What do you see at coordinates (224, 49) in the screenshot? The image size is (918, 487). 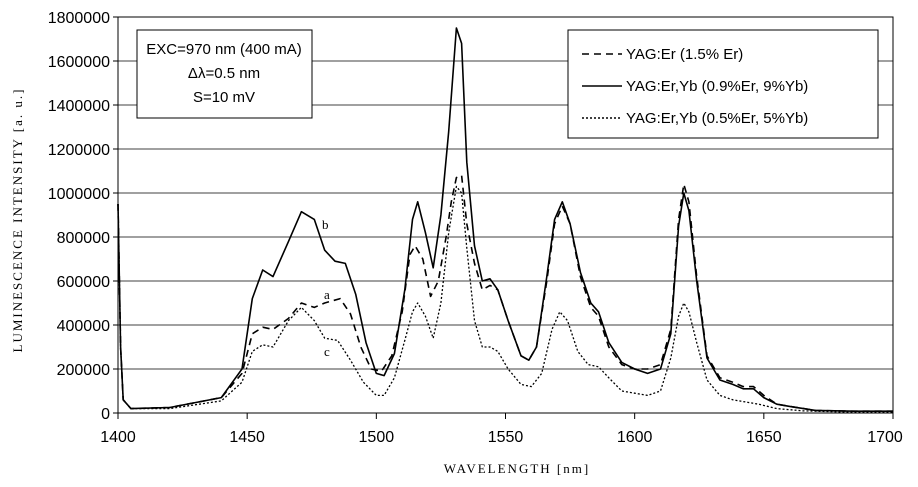 I see `info-excitation: EXC=970 nm (400 mA)` at bounding box center [224, 49].